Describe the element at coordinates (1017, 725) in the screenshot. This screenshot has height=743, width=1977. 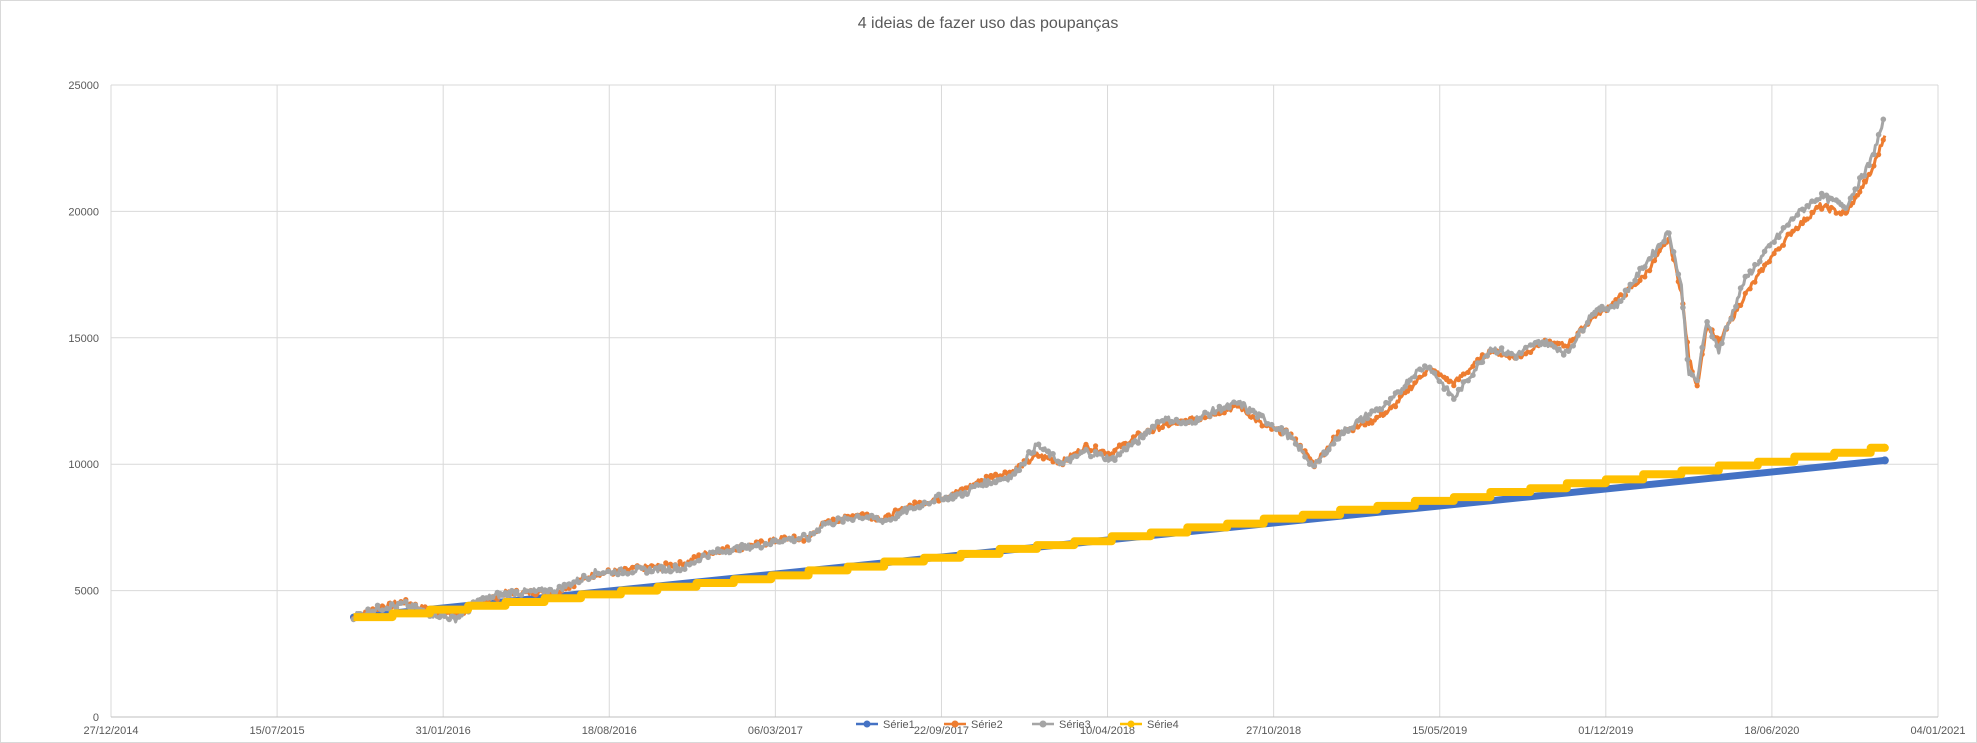
I see `legend: Série1 Série2 Série3 Série4` at that location.